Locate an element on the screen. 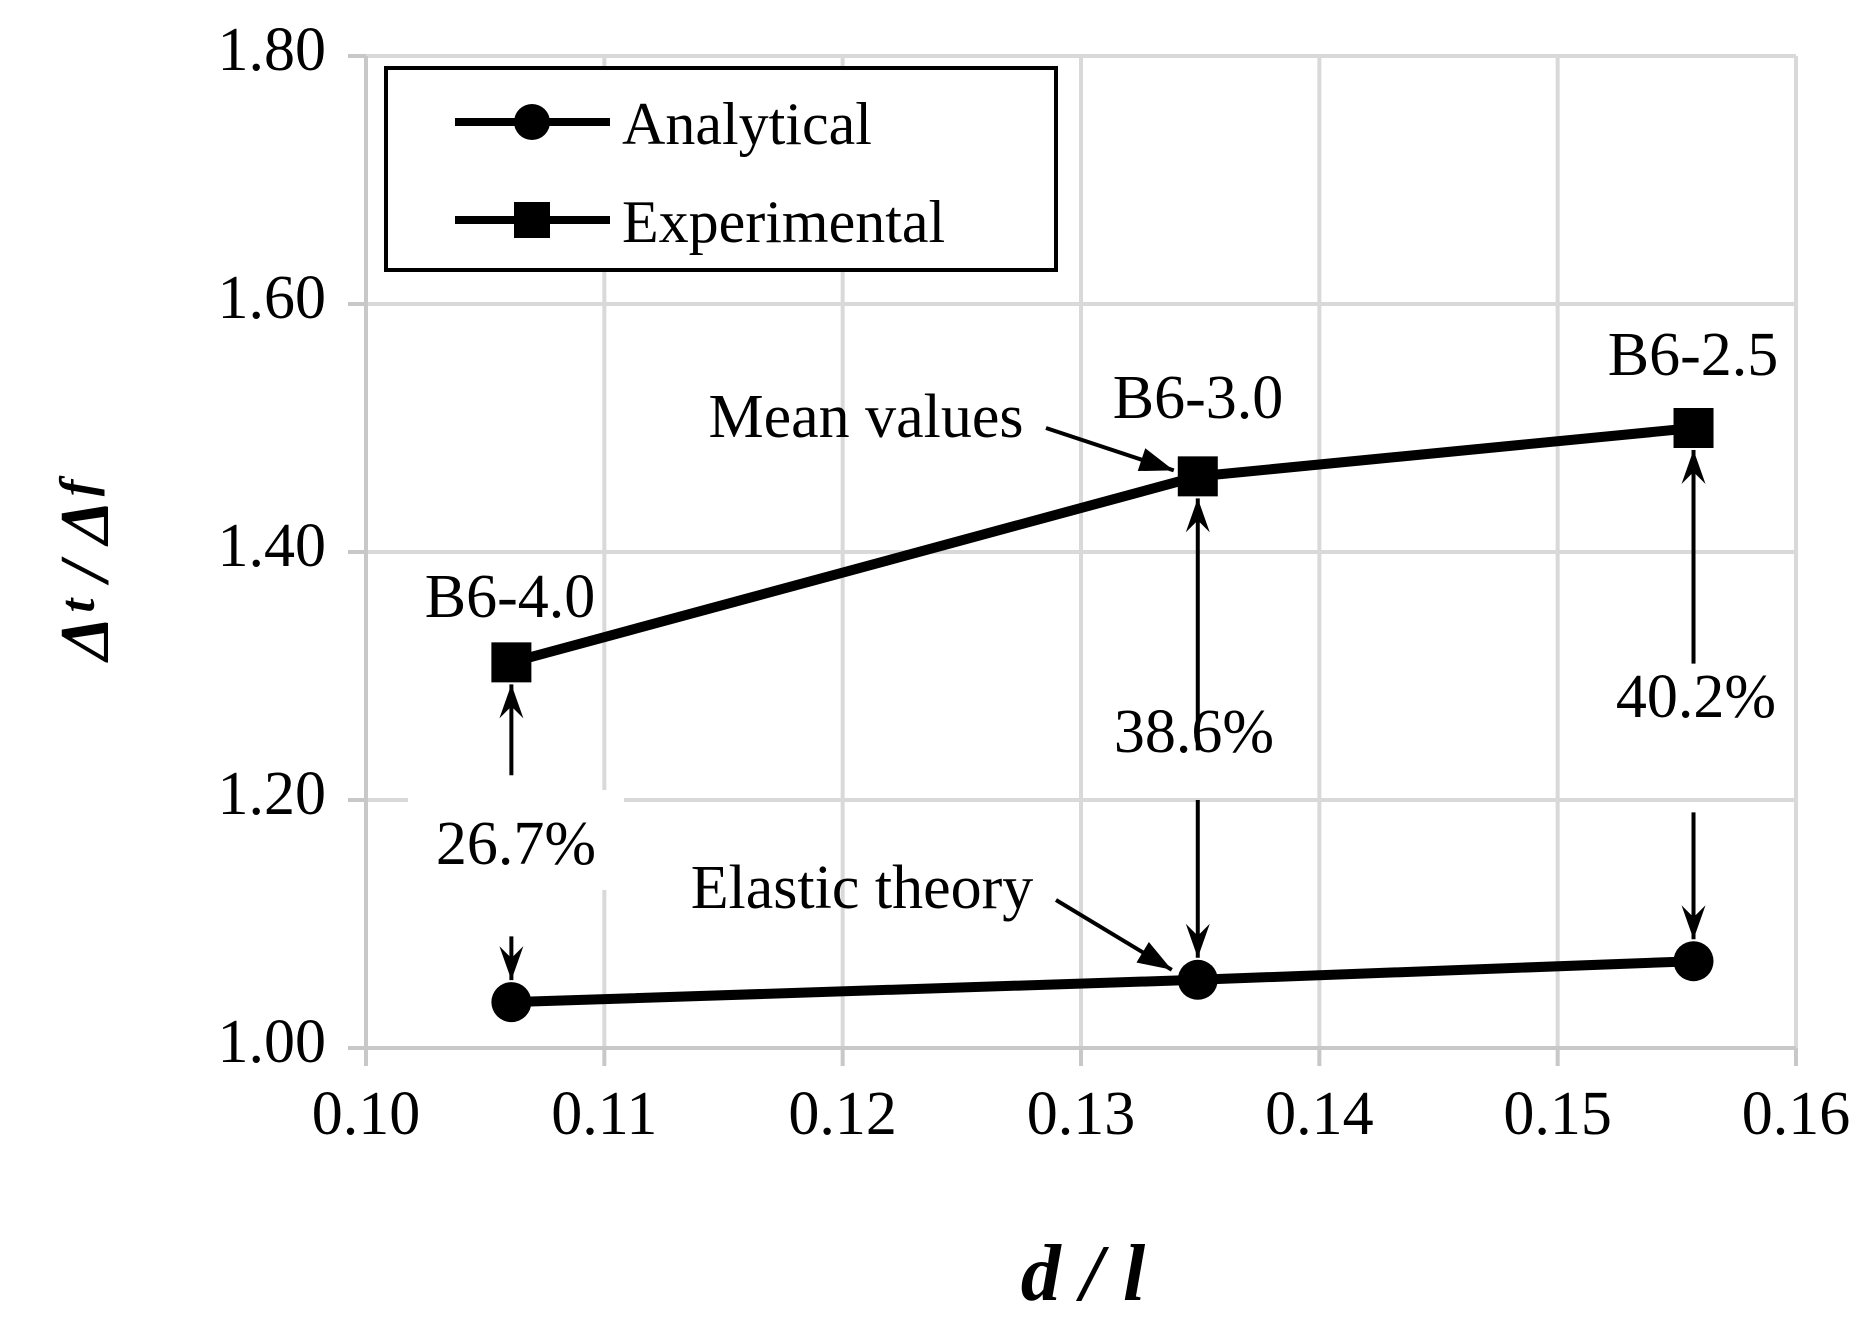 This screenshot has height=1324, width=1866. y-tick-label: 1.60 is located at coordinates (272, 298).